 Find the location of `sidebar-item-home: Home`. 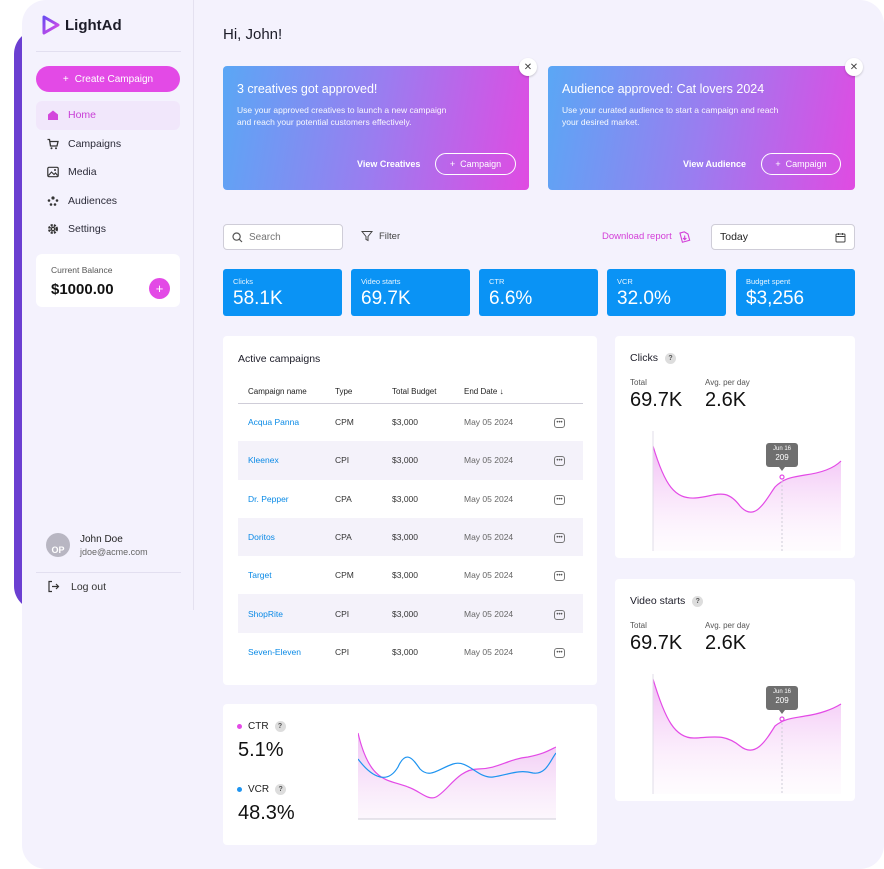

sidebar-item-home: Home is located at coordinates (108, 115).